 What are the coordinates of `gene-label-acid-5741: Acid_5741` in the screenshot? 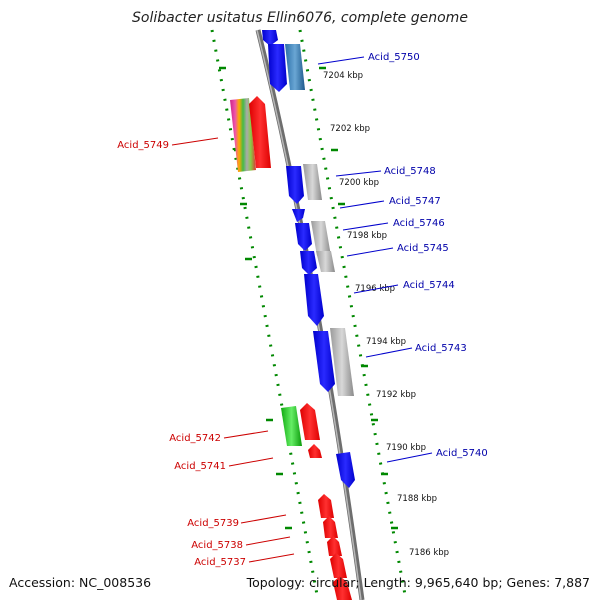 It's located at (200, 466).